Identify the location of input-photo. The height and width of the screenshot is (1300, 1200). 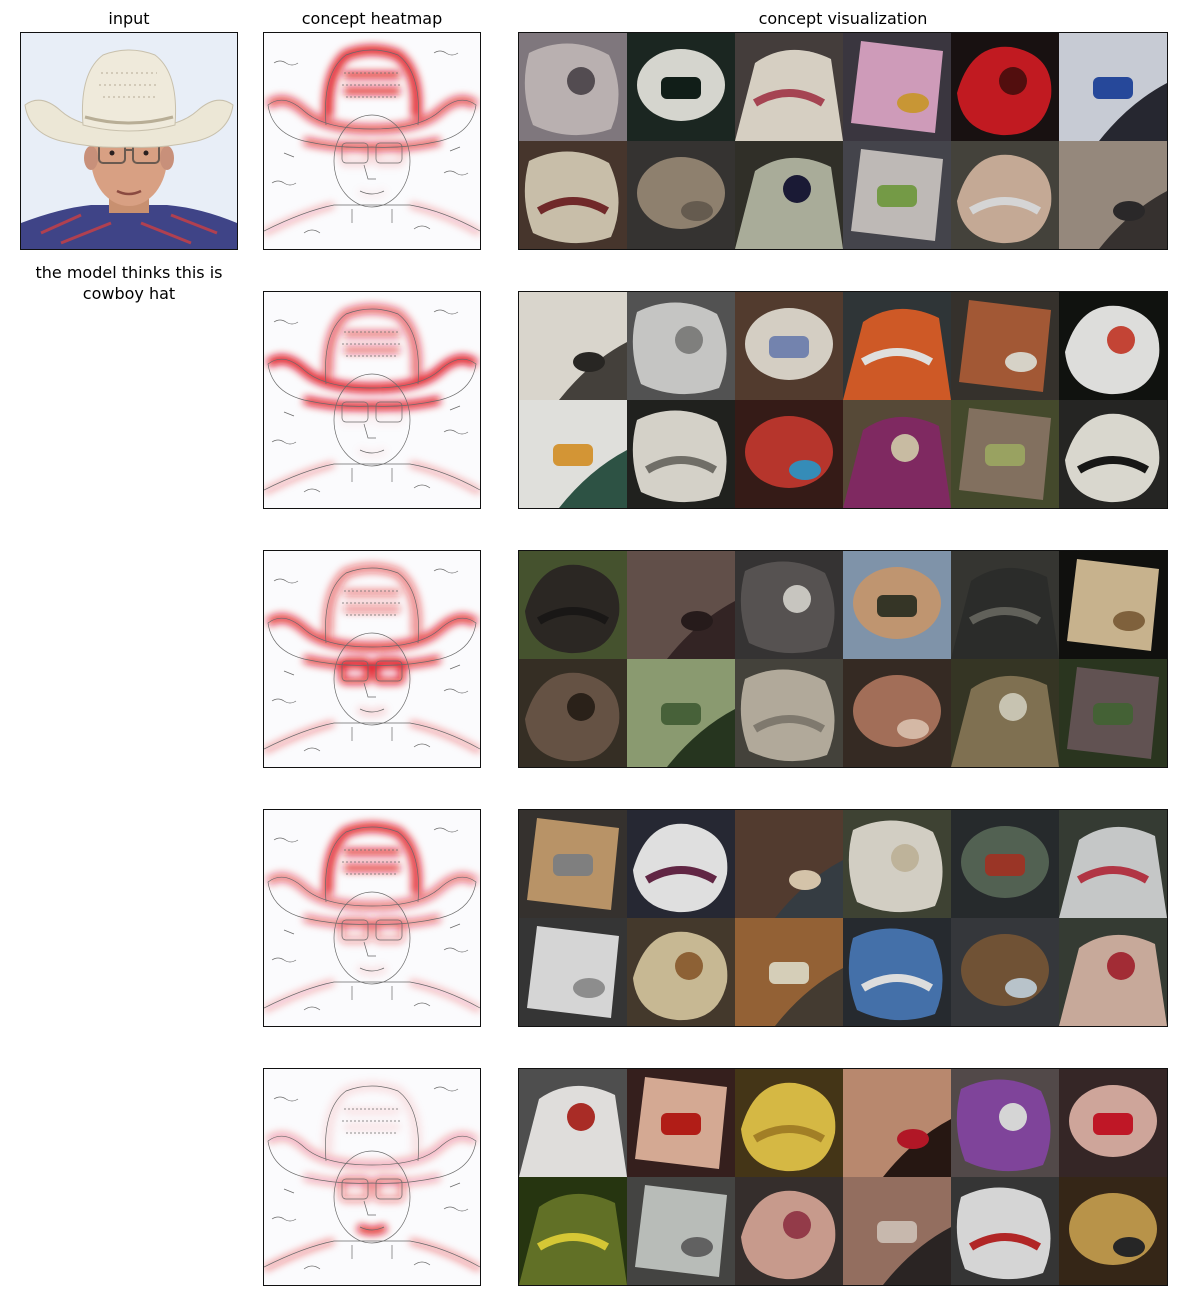
(129, 141).